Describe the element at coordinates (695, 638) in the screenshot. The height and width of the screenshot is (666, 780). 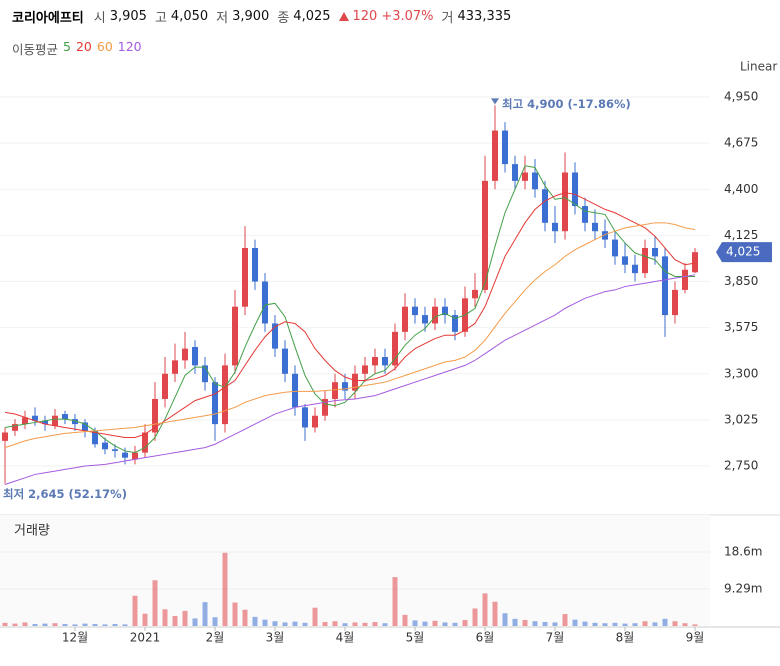
I see `x-tick-label: 9월` at that location.